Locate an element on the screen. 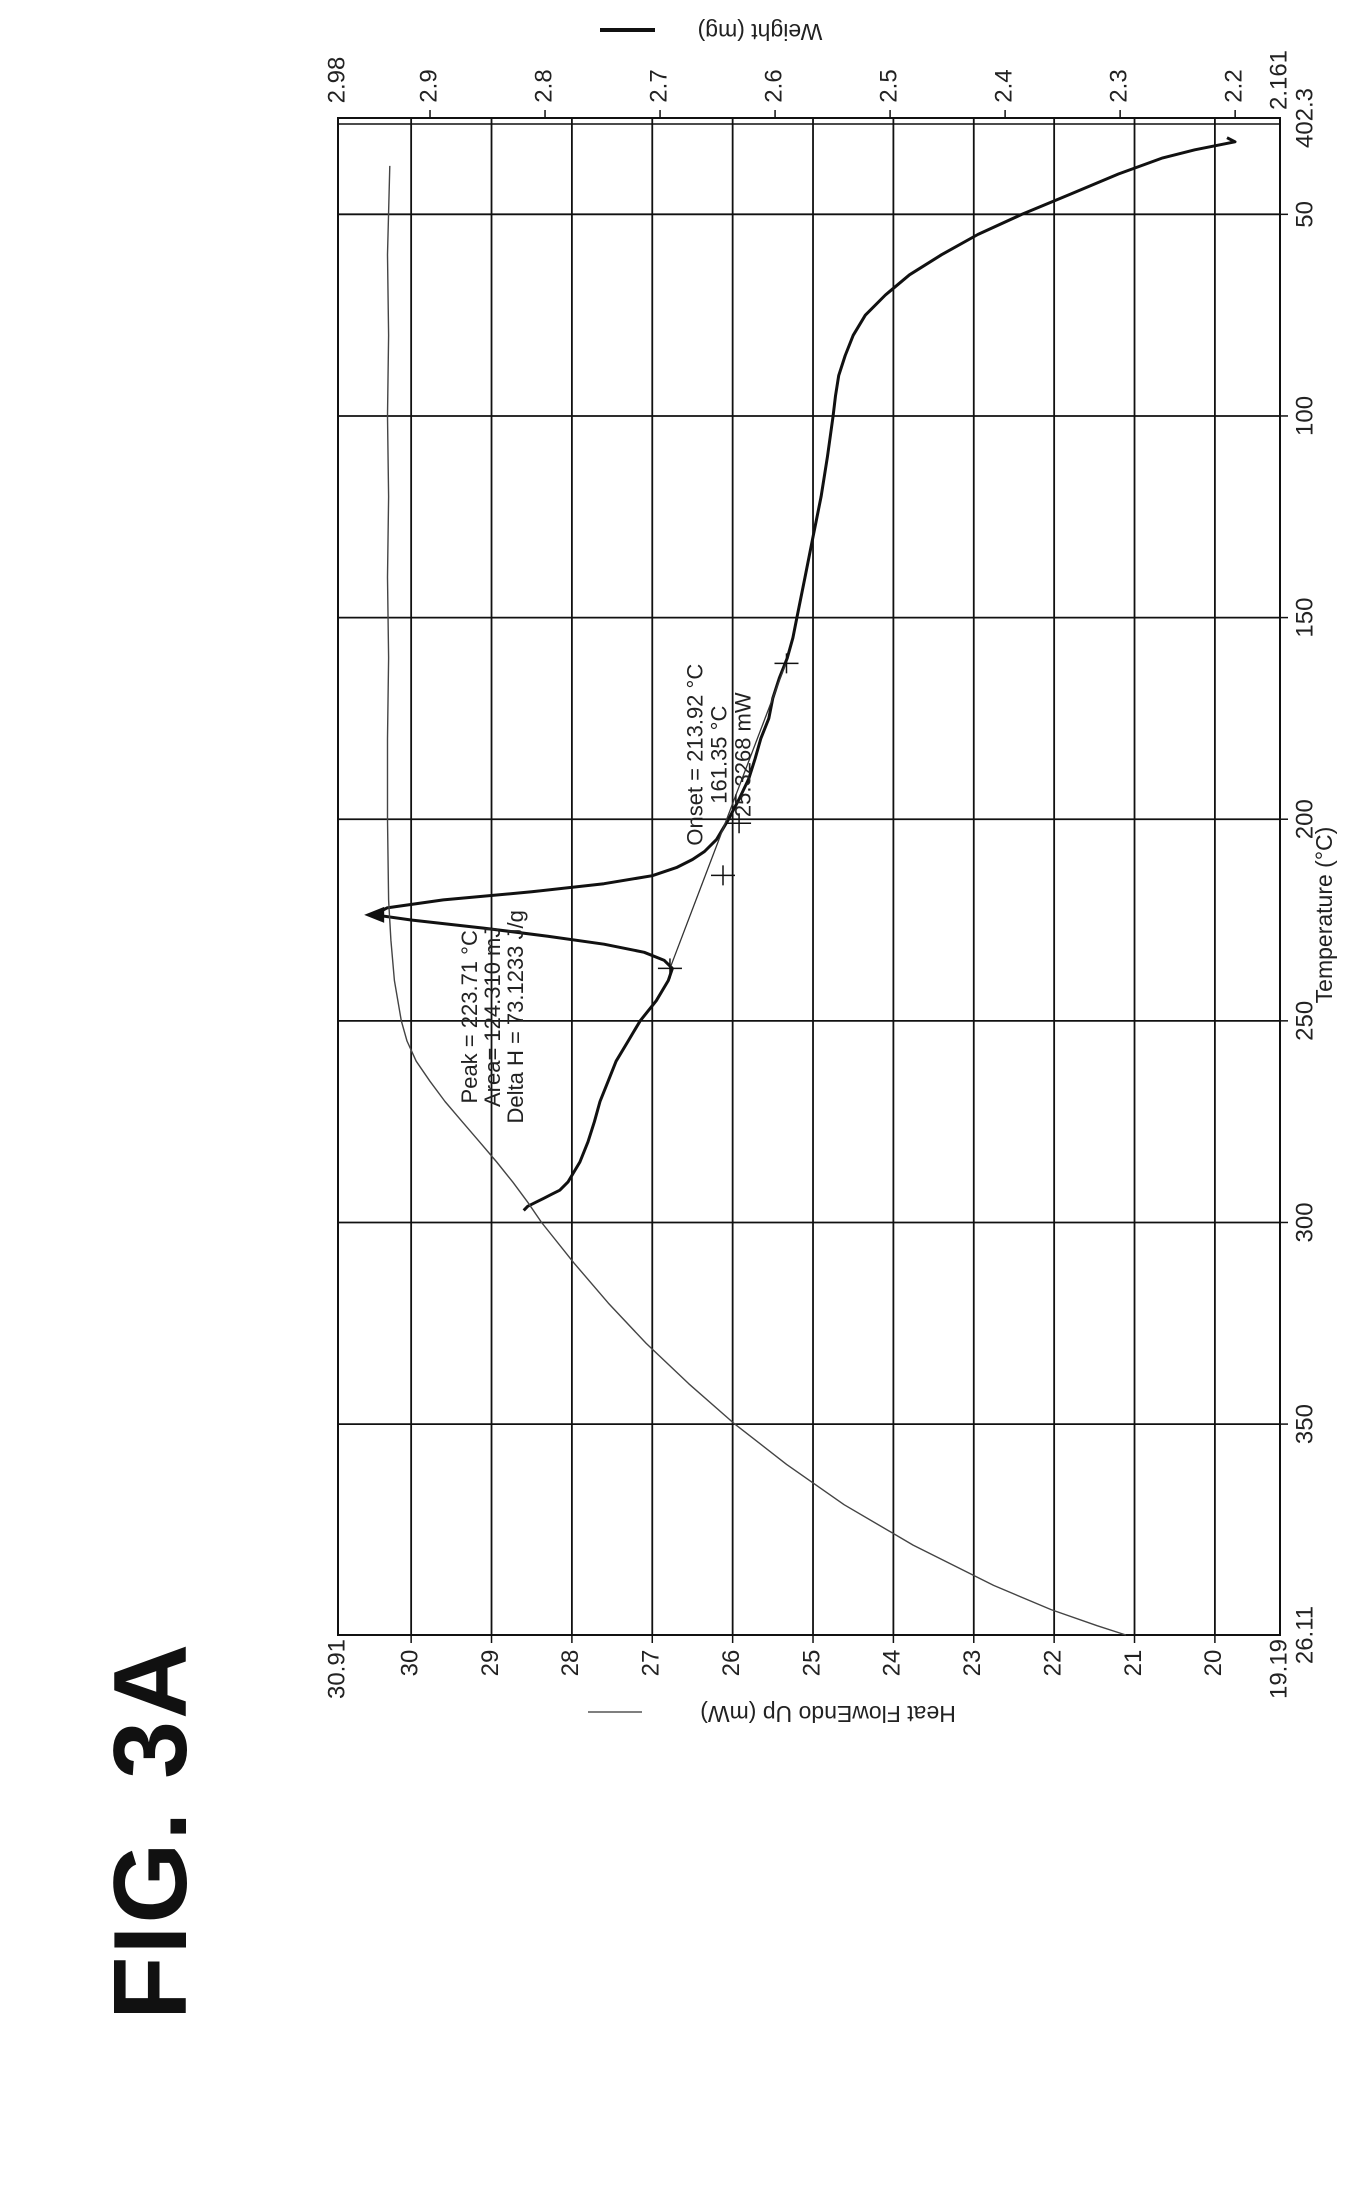 The height and width of the screenshot is (2190, 1360). heatflow-tick-label: 28 is located at coordinates (570, 1663).